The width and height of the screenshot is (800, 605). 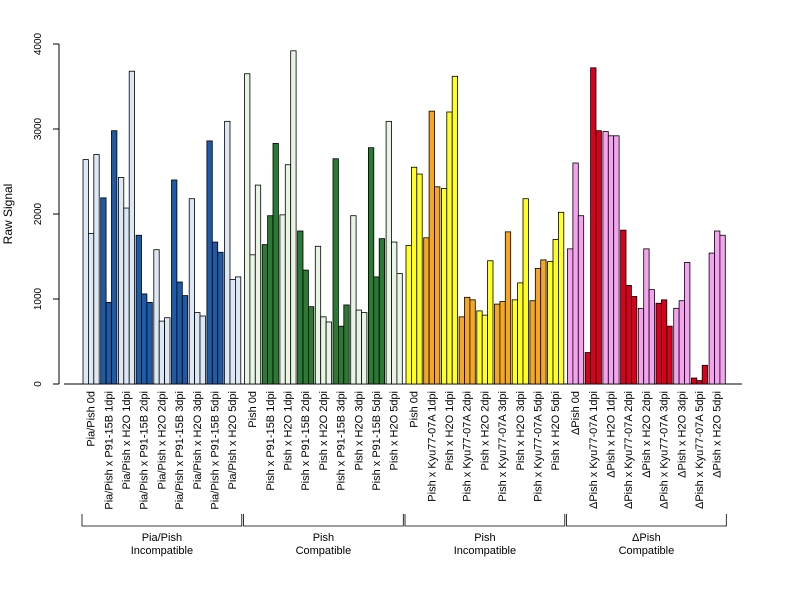 I want to click on x-tick-label: Pish x P91-15B 5dpi, so click(x=377, y=441).